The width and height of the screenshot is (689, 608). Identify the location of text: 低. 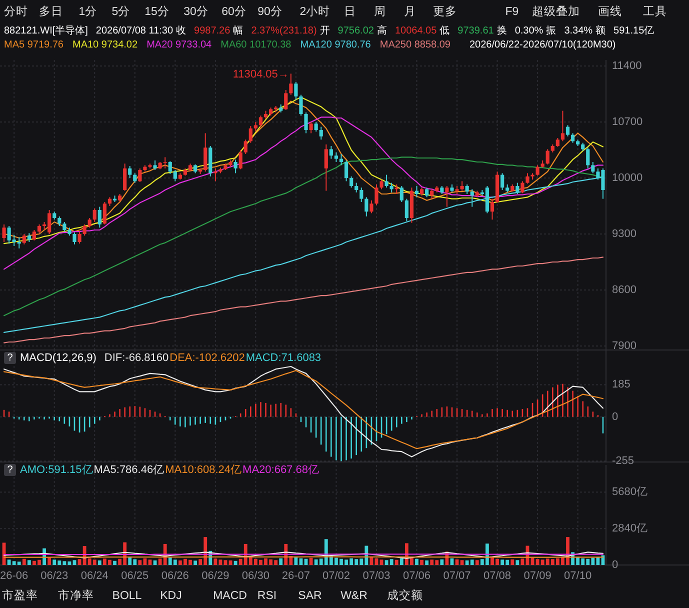
(445, 31).